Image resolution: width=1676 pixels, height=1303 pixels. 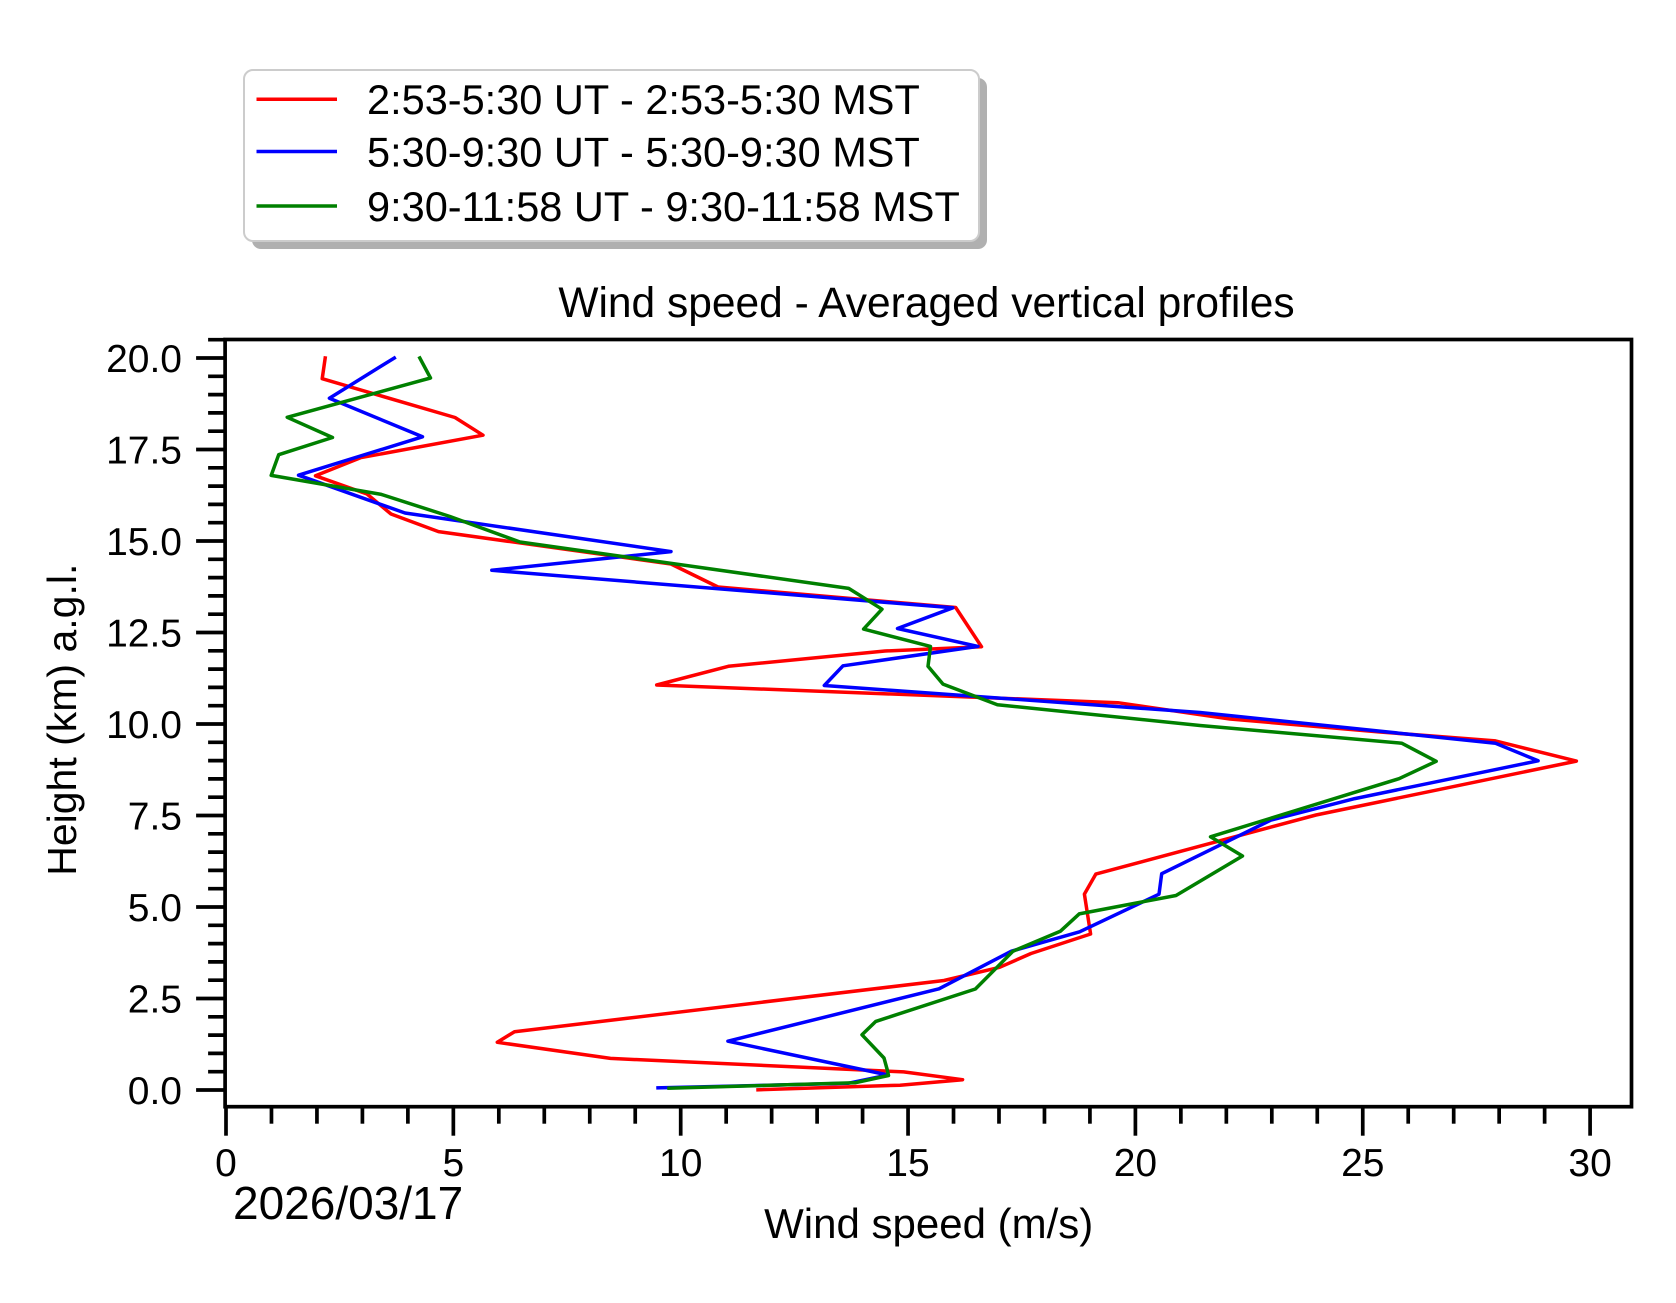 What do you see at coordinates (1135, 1163) in the screenshot?
I see `svg-text: 20` at bounding box center [1135, 1163].